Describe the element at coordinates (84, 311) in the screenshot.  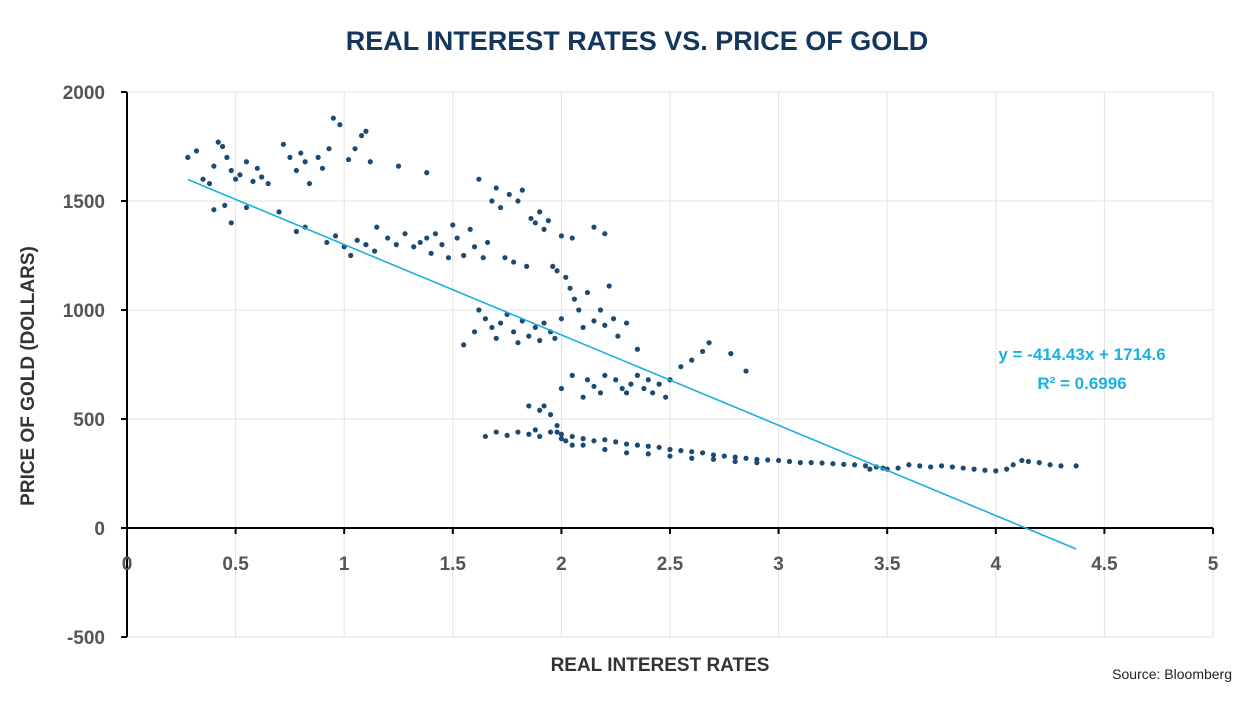
I see `y-tick-label: 1000` at that location.